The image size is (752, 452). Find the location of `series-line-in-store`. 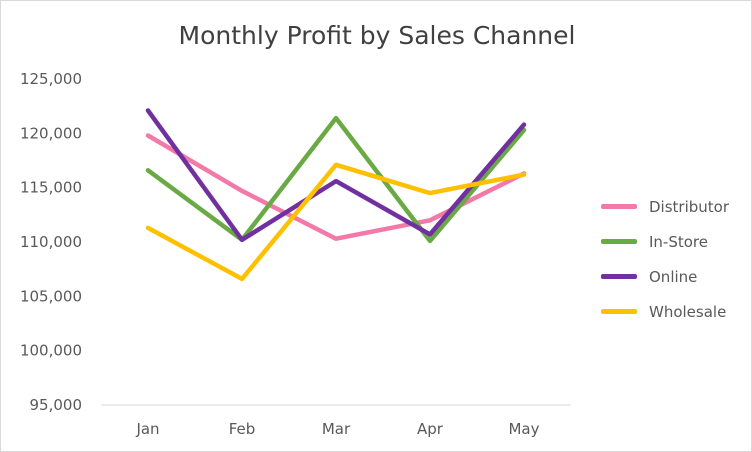

series-line-in-store is located at coordinates (336, 179).